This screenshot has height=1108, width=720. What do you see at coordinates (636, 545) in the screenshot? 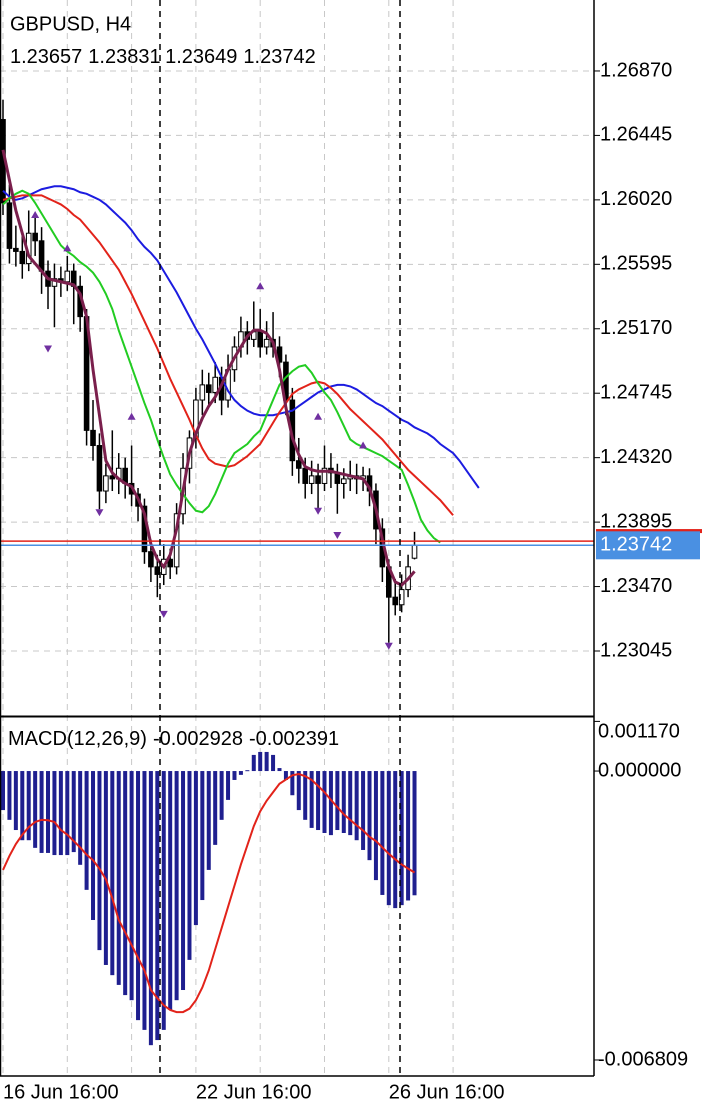
I see `bid-price-label: 1.23742` at bounding box center [636, 545].